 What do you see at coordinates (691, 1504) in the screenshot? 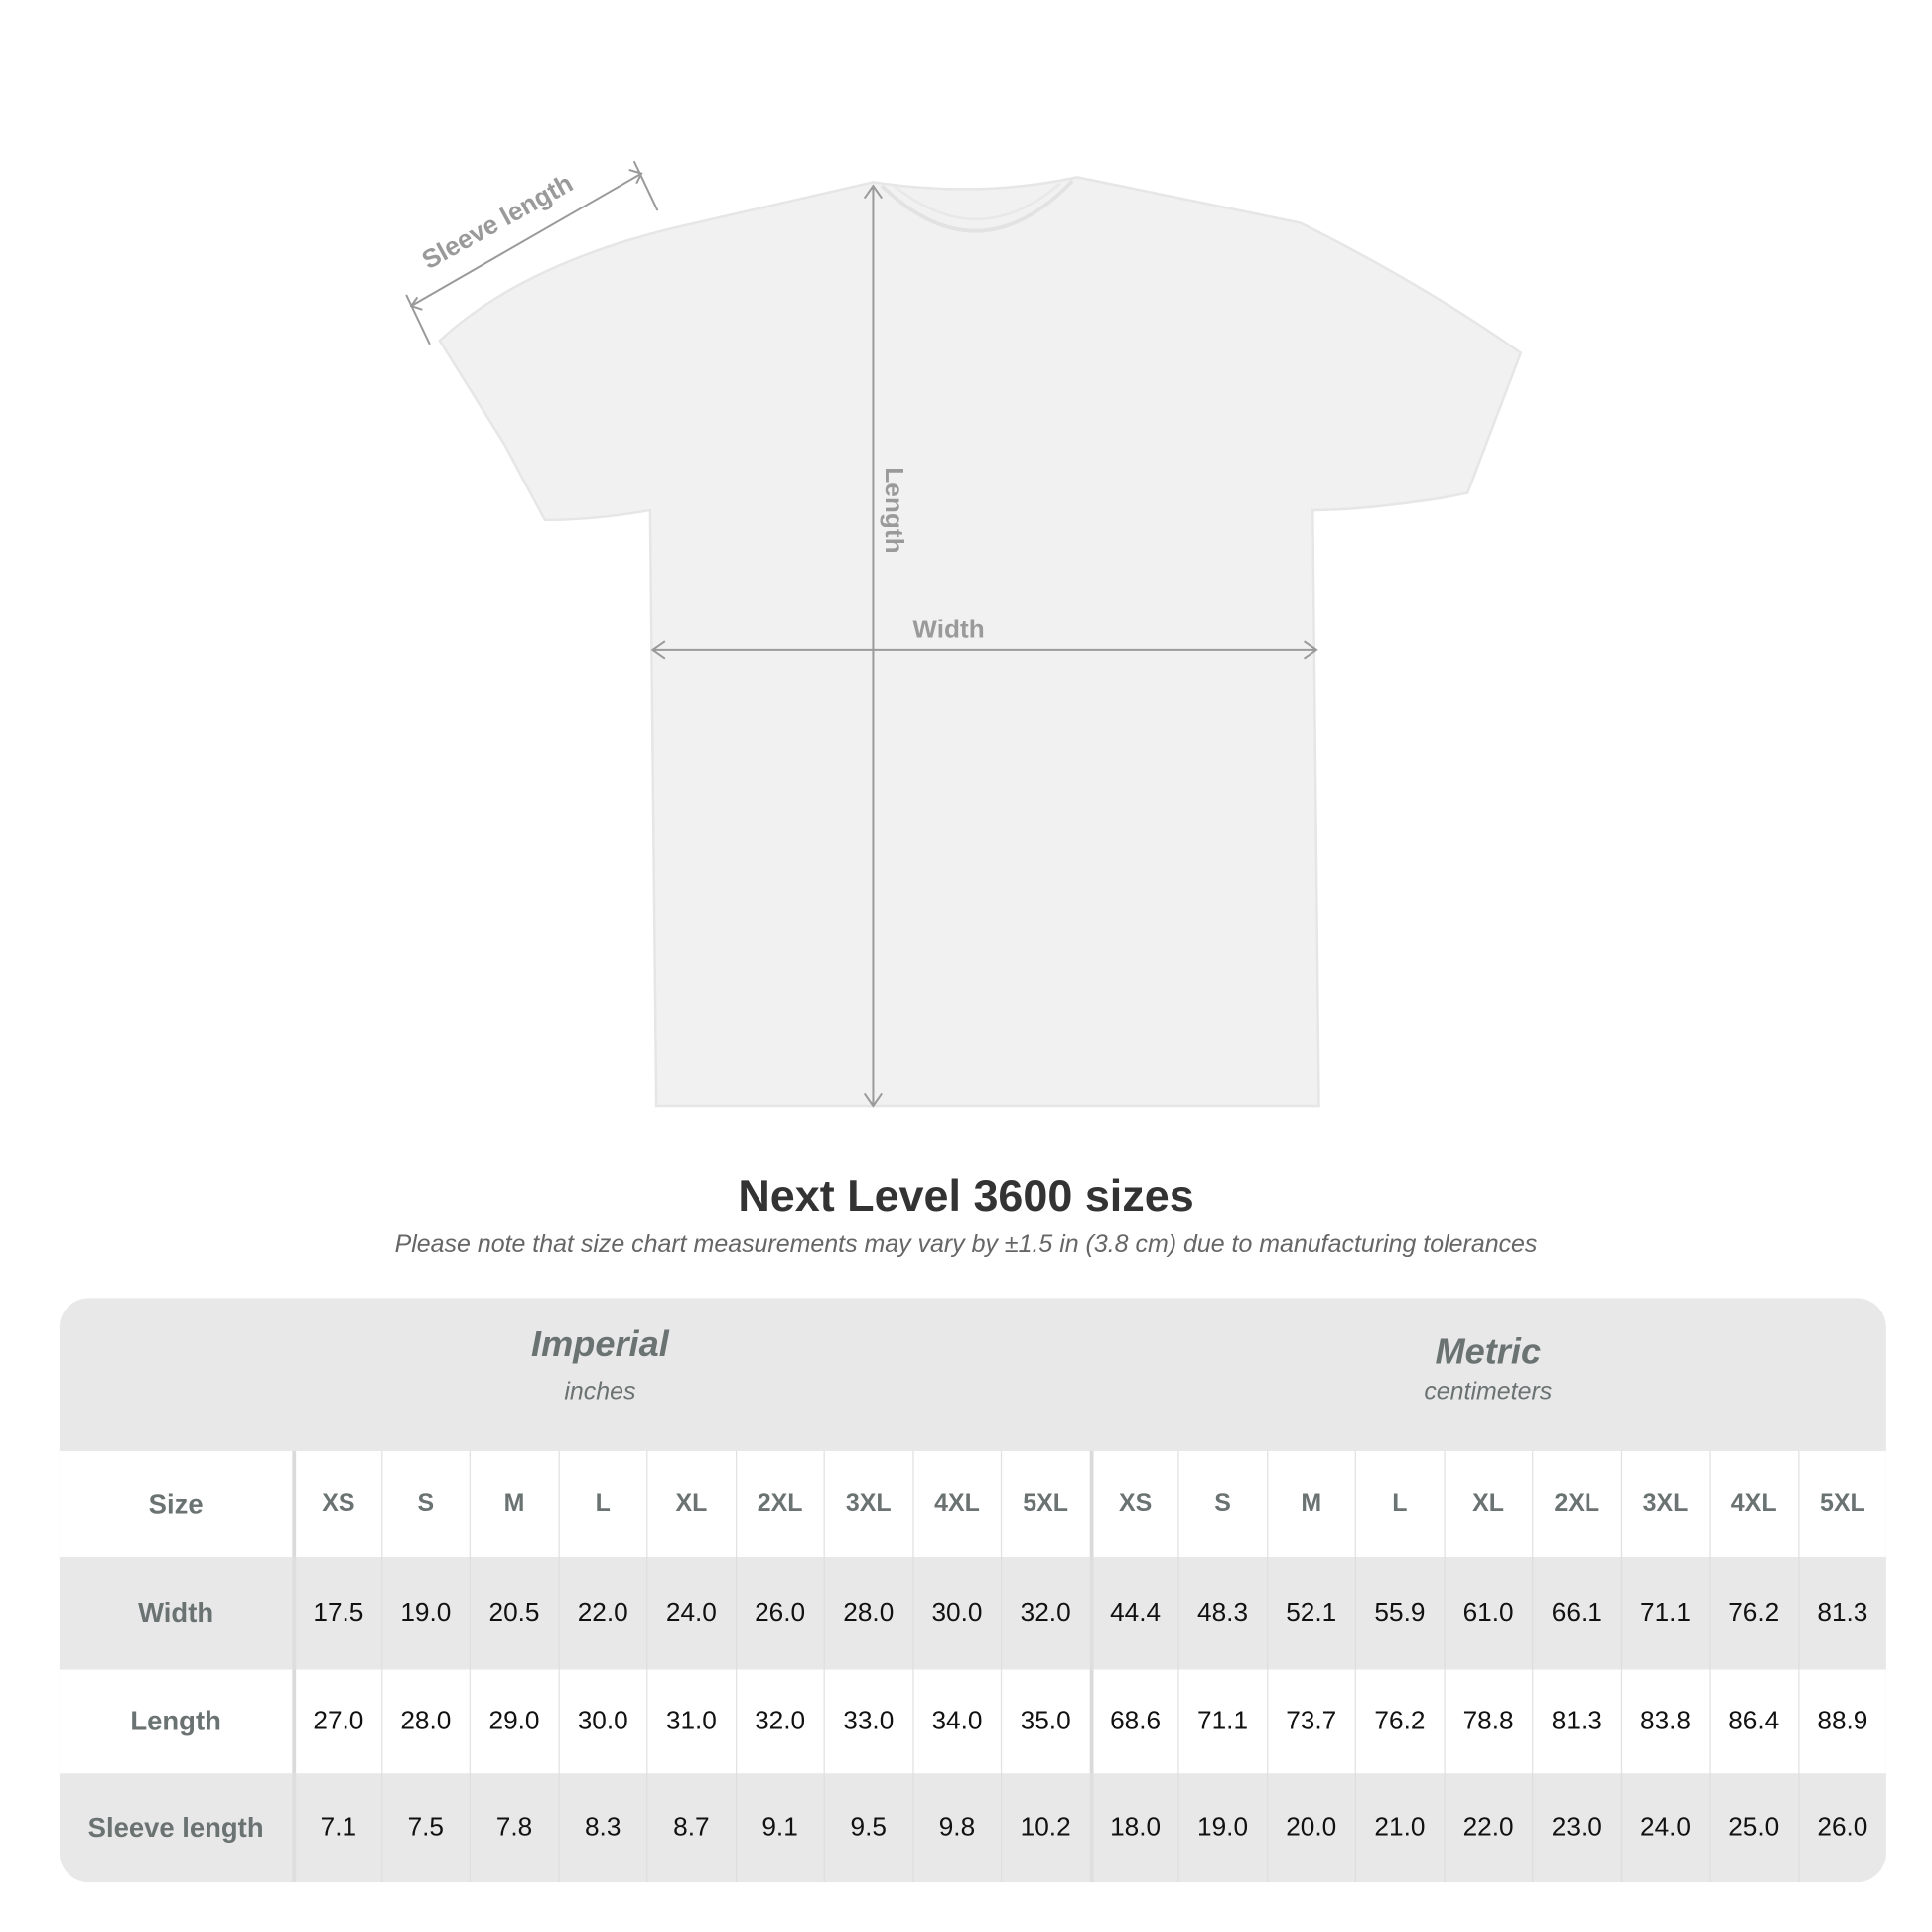
I see `imperial-size-header: XL` at bounding box center [691, 1504].